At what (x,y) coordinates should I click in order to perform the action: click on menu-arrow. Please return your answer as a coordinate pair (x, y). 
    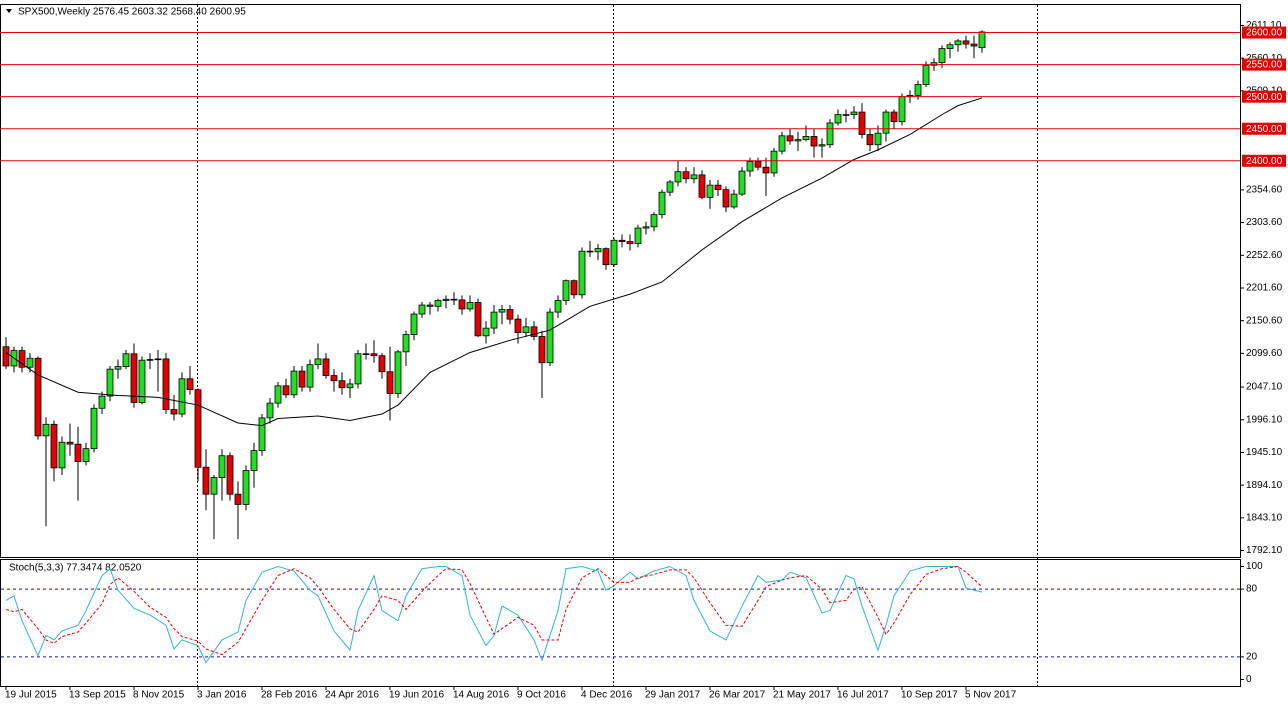
    Looking at the image, I should click on (9, 11).